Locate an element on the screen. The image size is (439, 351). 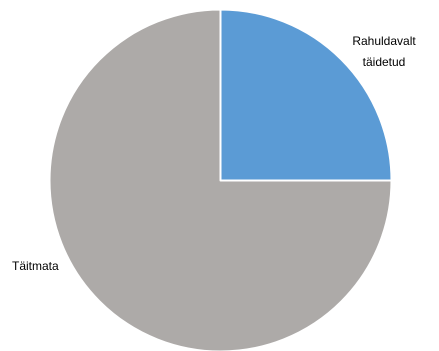
slice-label-rahuldavalt-line-1: Rahuldavalt is located at coordinates (384, 41).